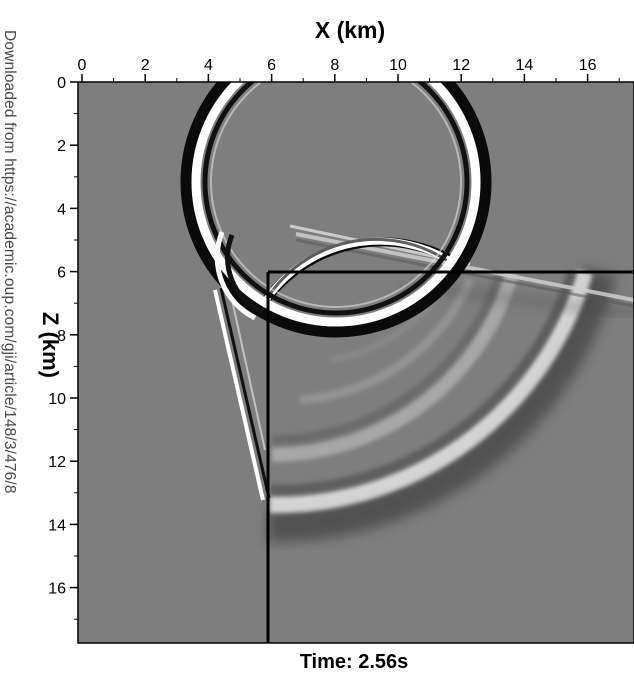 This screenshot has width=634, height=676. Describe the element at coordinates (145, 65) in the screenshot. I see `x-tick-label: 2` at that location.